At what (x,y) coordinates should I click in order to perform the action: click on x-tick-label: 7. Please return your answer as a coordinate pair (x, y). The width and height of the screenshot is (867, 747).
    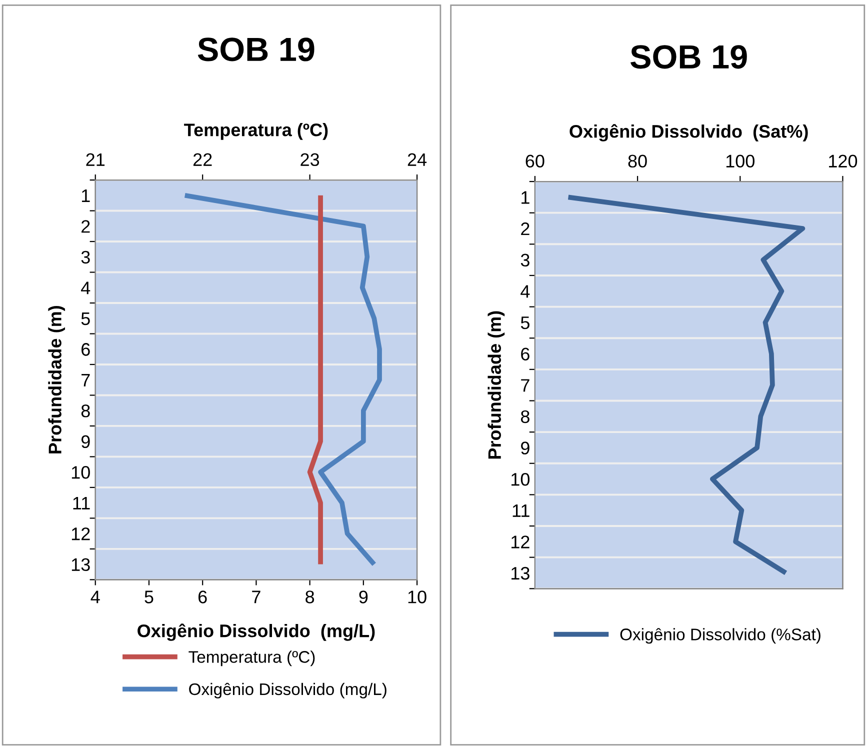
    Looking at the image, I should click on (256, 597).